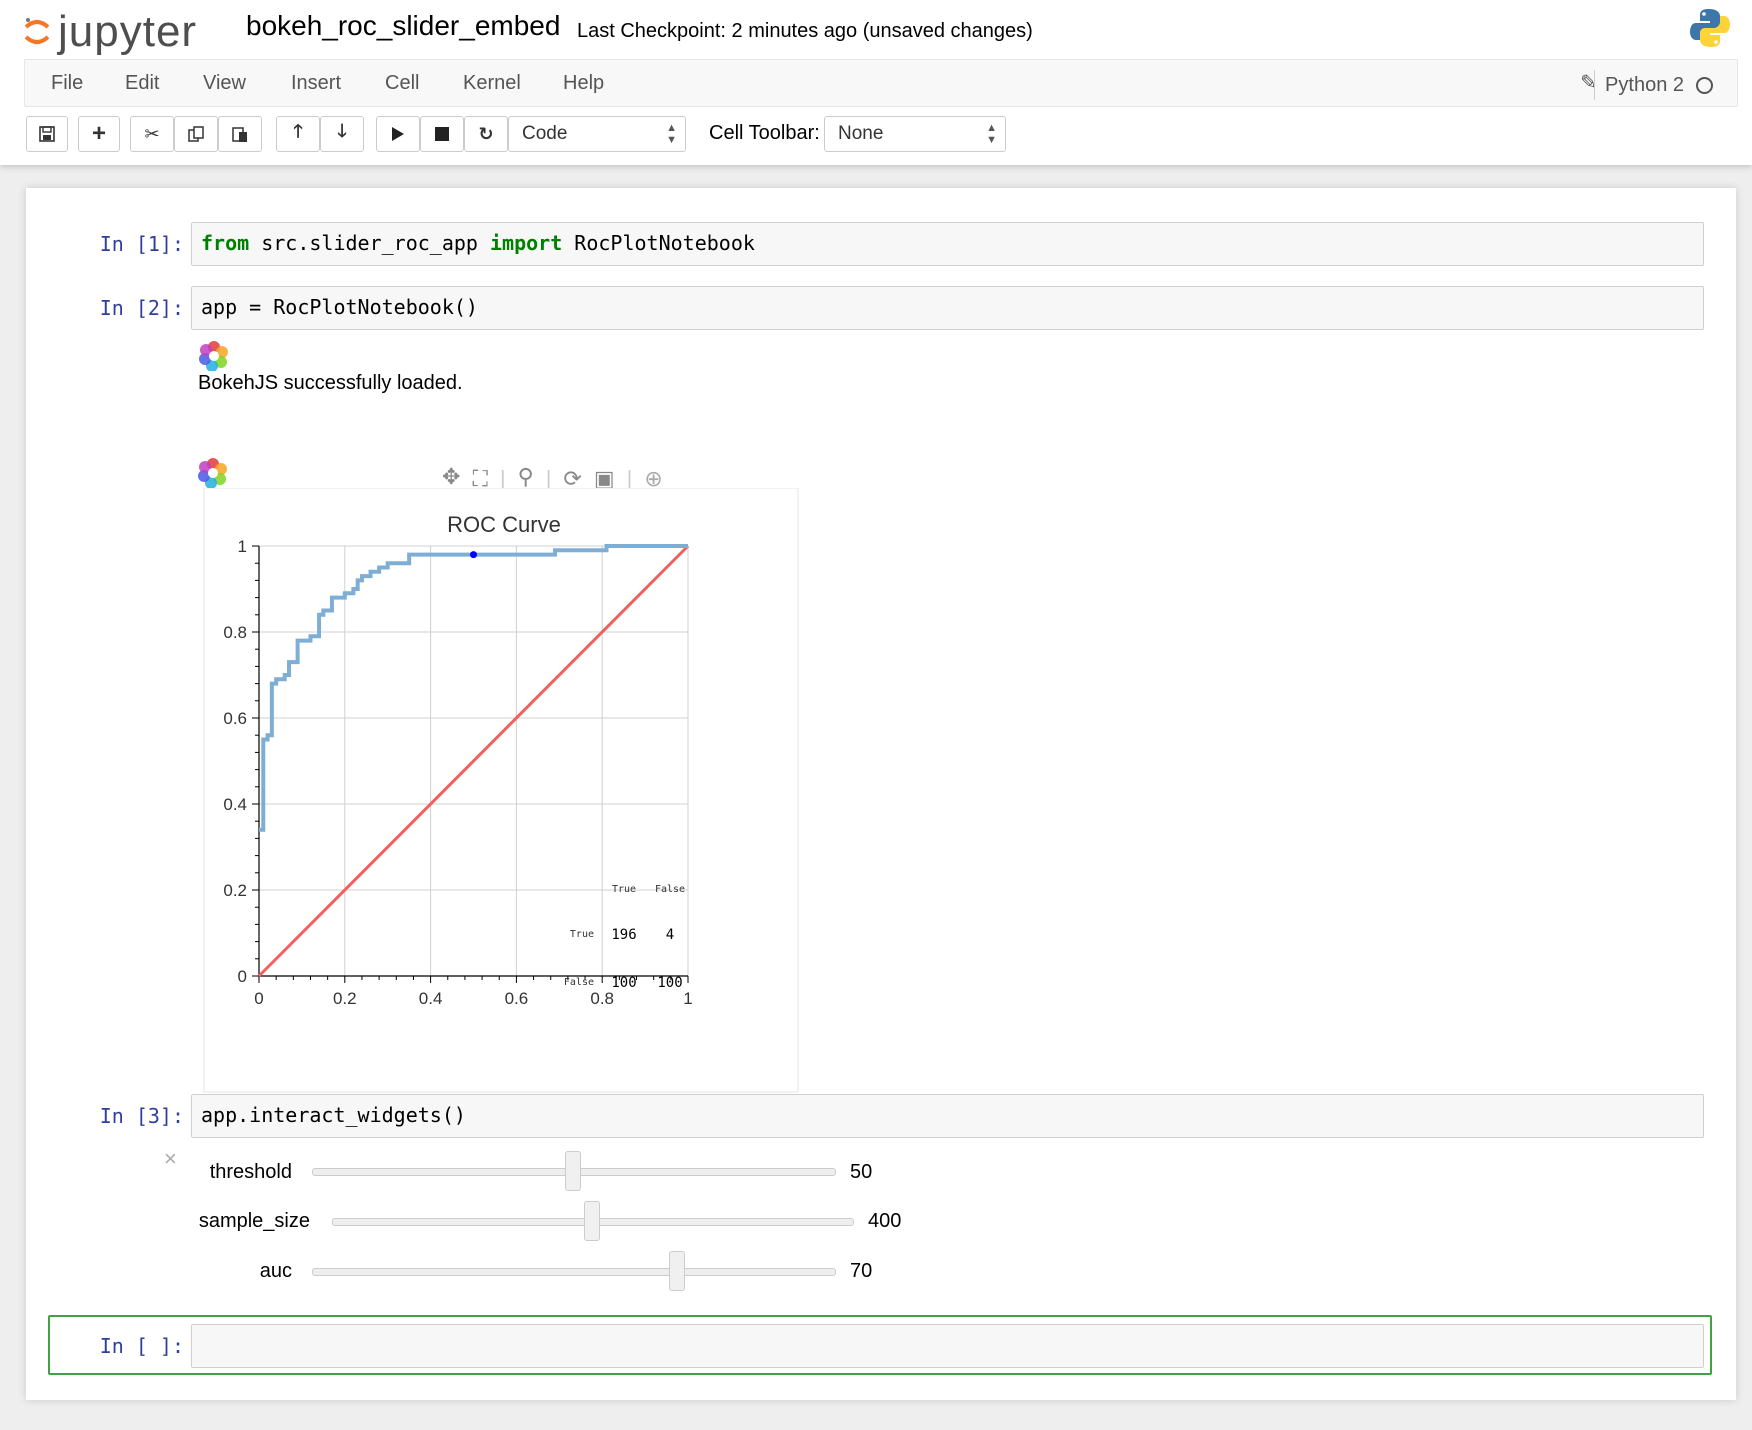 This screenshot has width=1752, height=1430. What do you see at coordinates (658, 243) in the screenshot?
I see `code-text: RocPlotNotebook` at bounding box center [658, 243].